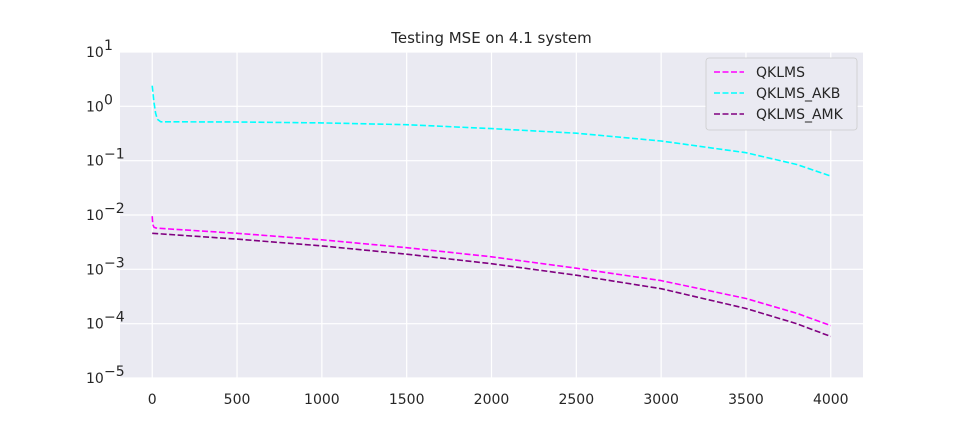 The height and width of the screenshot is (426, 960). I want to click on x-tick-label: 1500, so click(407, 400).